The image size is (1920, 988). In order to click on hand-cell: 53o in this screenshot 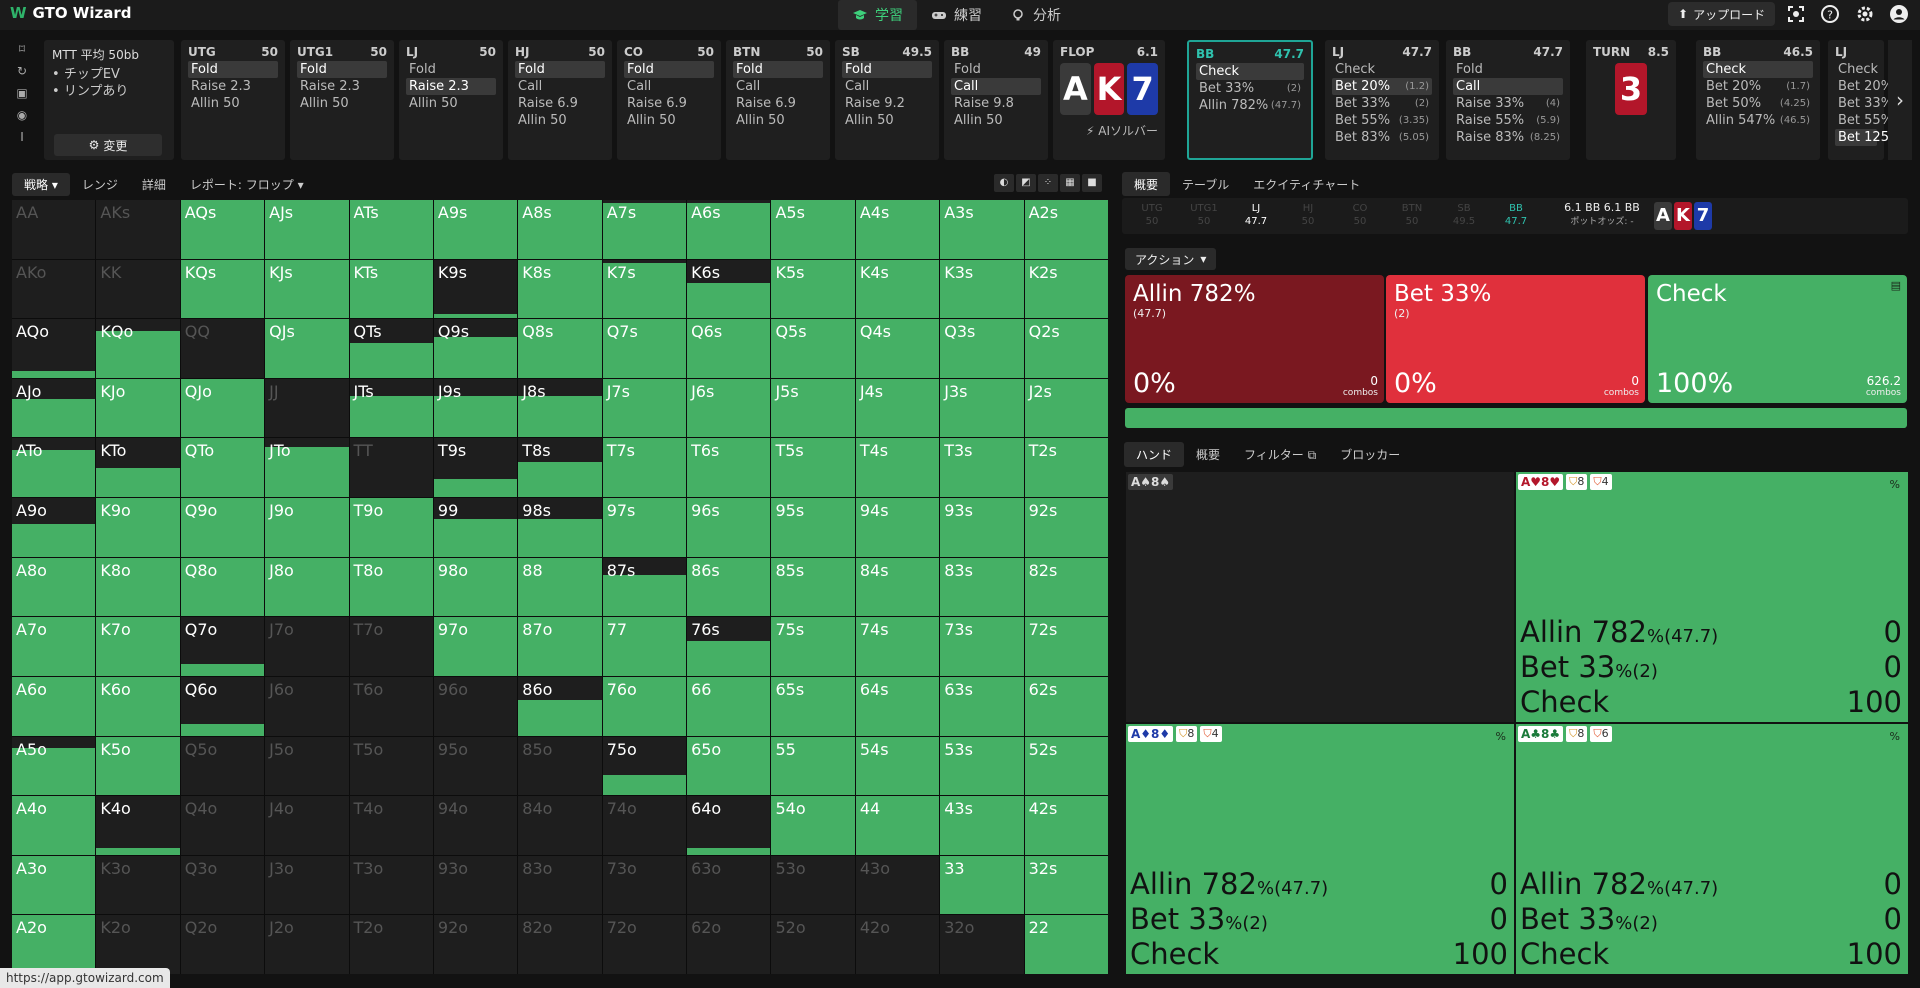, I will do `click(813, 885)`.